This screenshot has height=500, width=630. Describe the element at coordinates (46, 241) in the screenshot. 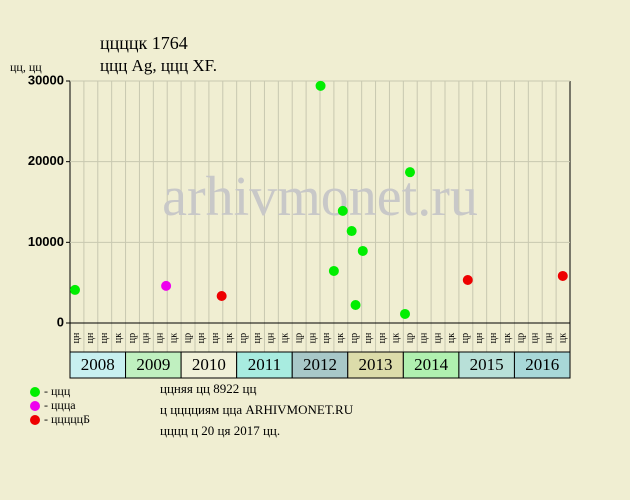

I see `y-tick-label: 10000` at that location.